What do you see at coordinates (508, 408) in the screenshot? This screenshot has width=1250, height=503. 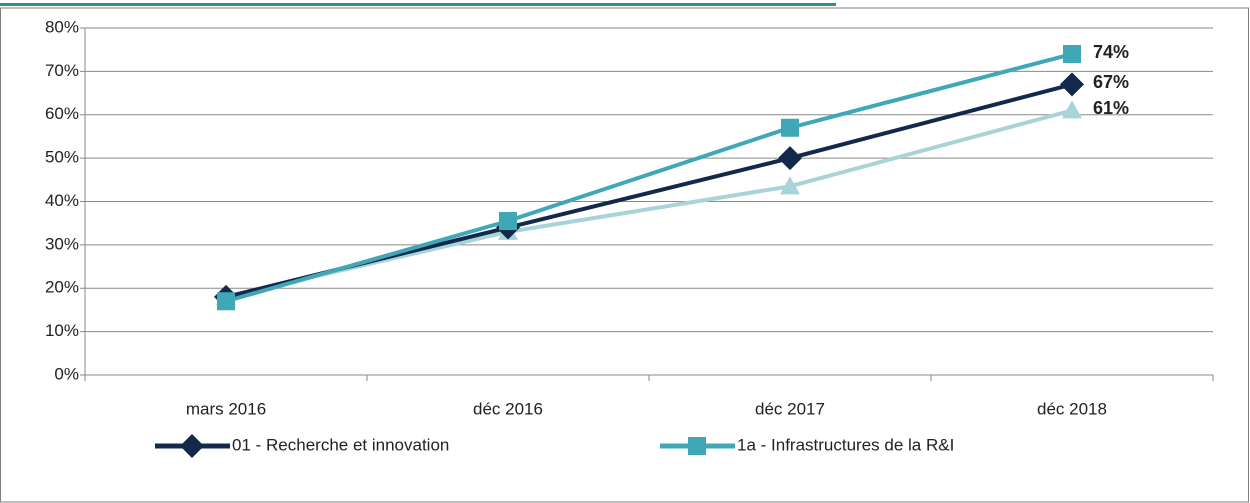 I see `x-tick-label: déc 2016` at bounding box center [508, 408].